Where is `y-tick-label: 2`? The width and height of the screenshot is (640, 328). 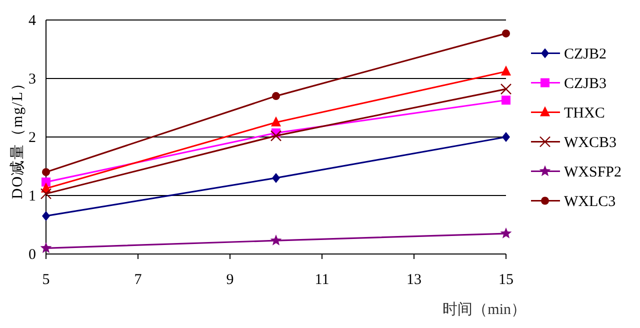 y-tick-label: 2 is located at coordinates (32, 138).